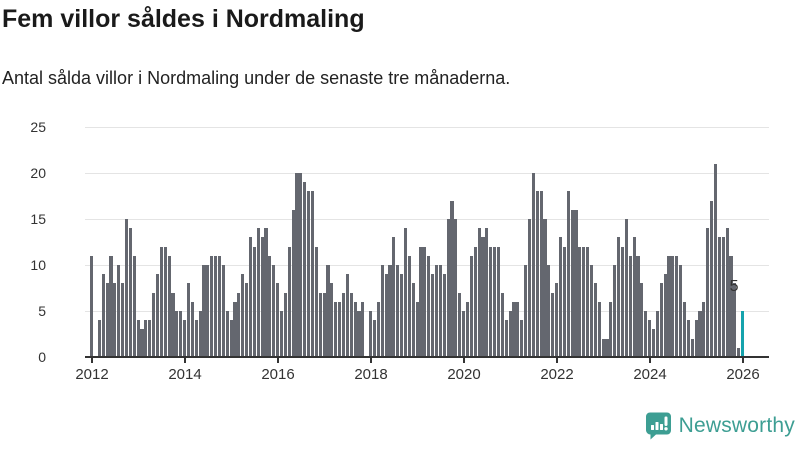  What do you see at coordinates (557, 374) in the screenshot?
I see `x-axis-label: 2022` at bounding box center [557, 374].